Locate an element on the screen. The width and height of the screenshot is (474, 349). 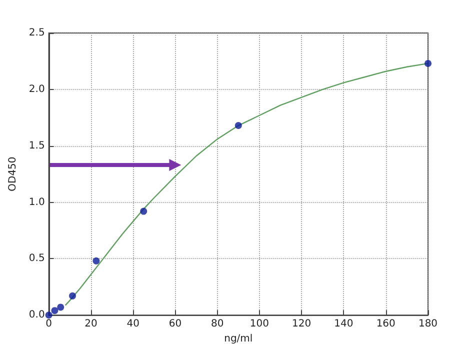
y-tick-label: 2.0 is located at coordinates (36, 89).